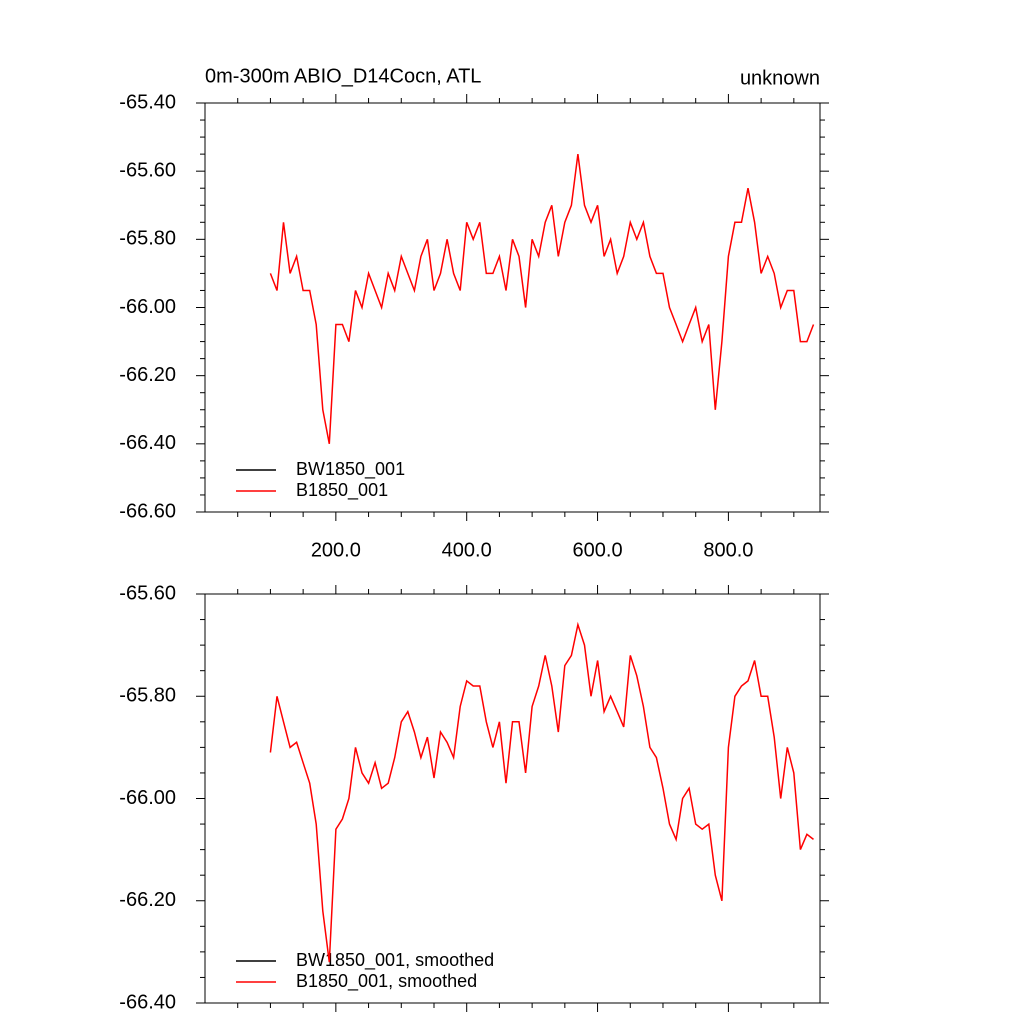 The height and width of the screenshot is (1024, 1024). I want to click on y-tick-label: -66.60, so click(147, 511).